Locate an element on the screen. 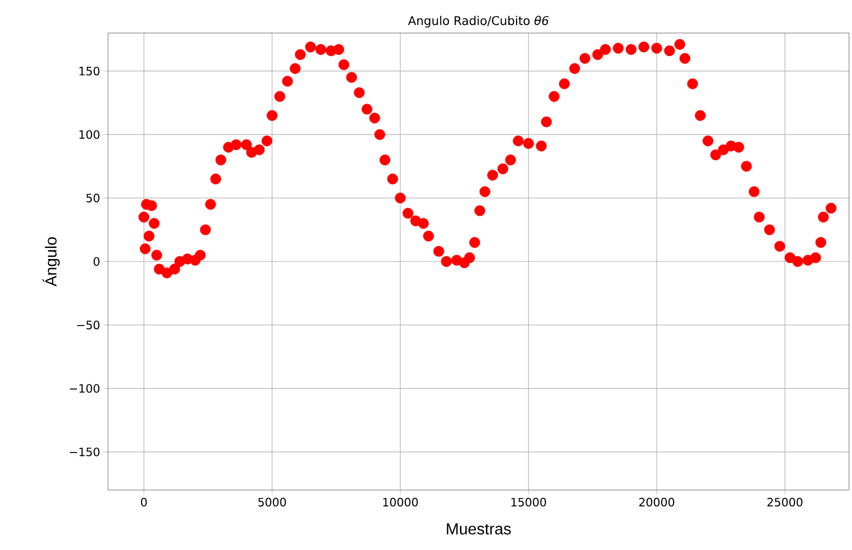 The height and width of the screenshot is (550, 852). y-tick-label: 150 is located at coordinates (90, 71).